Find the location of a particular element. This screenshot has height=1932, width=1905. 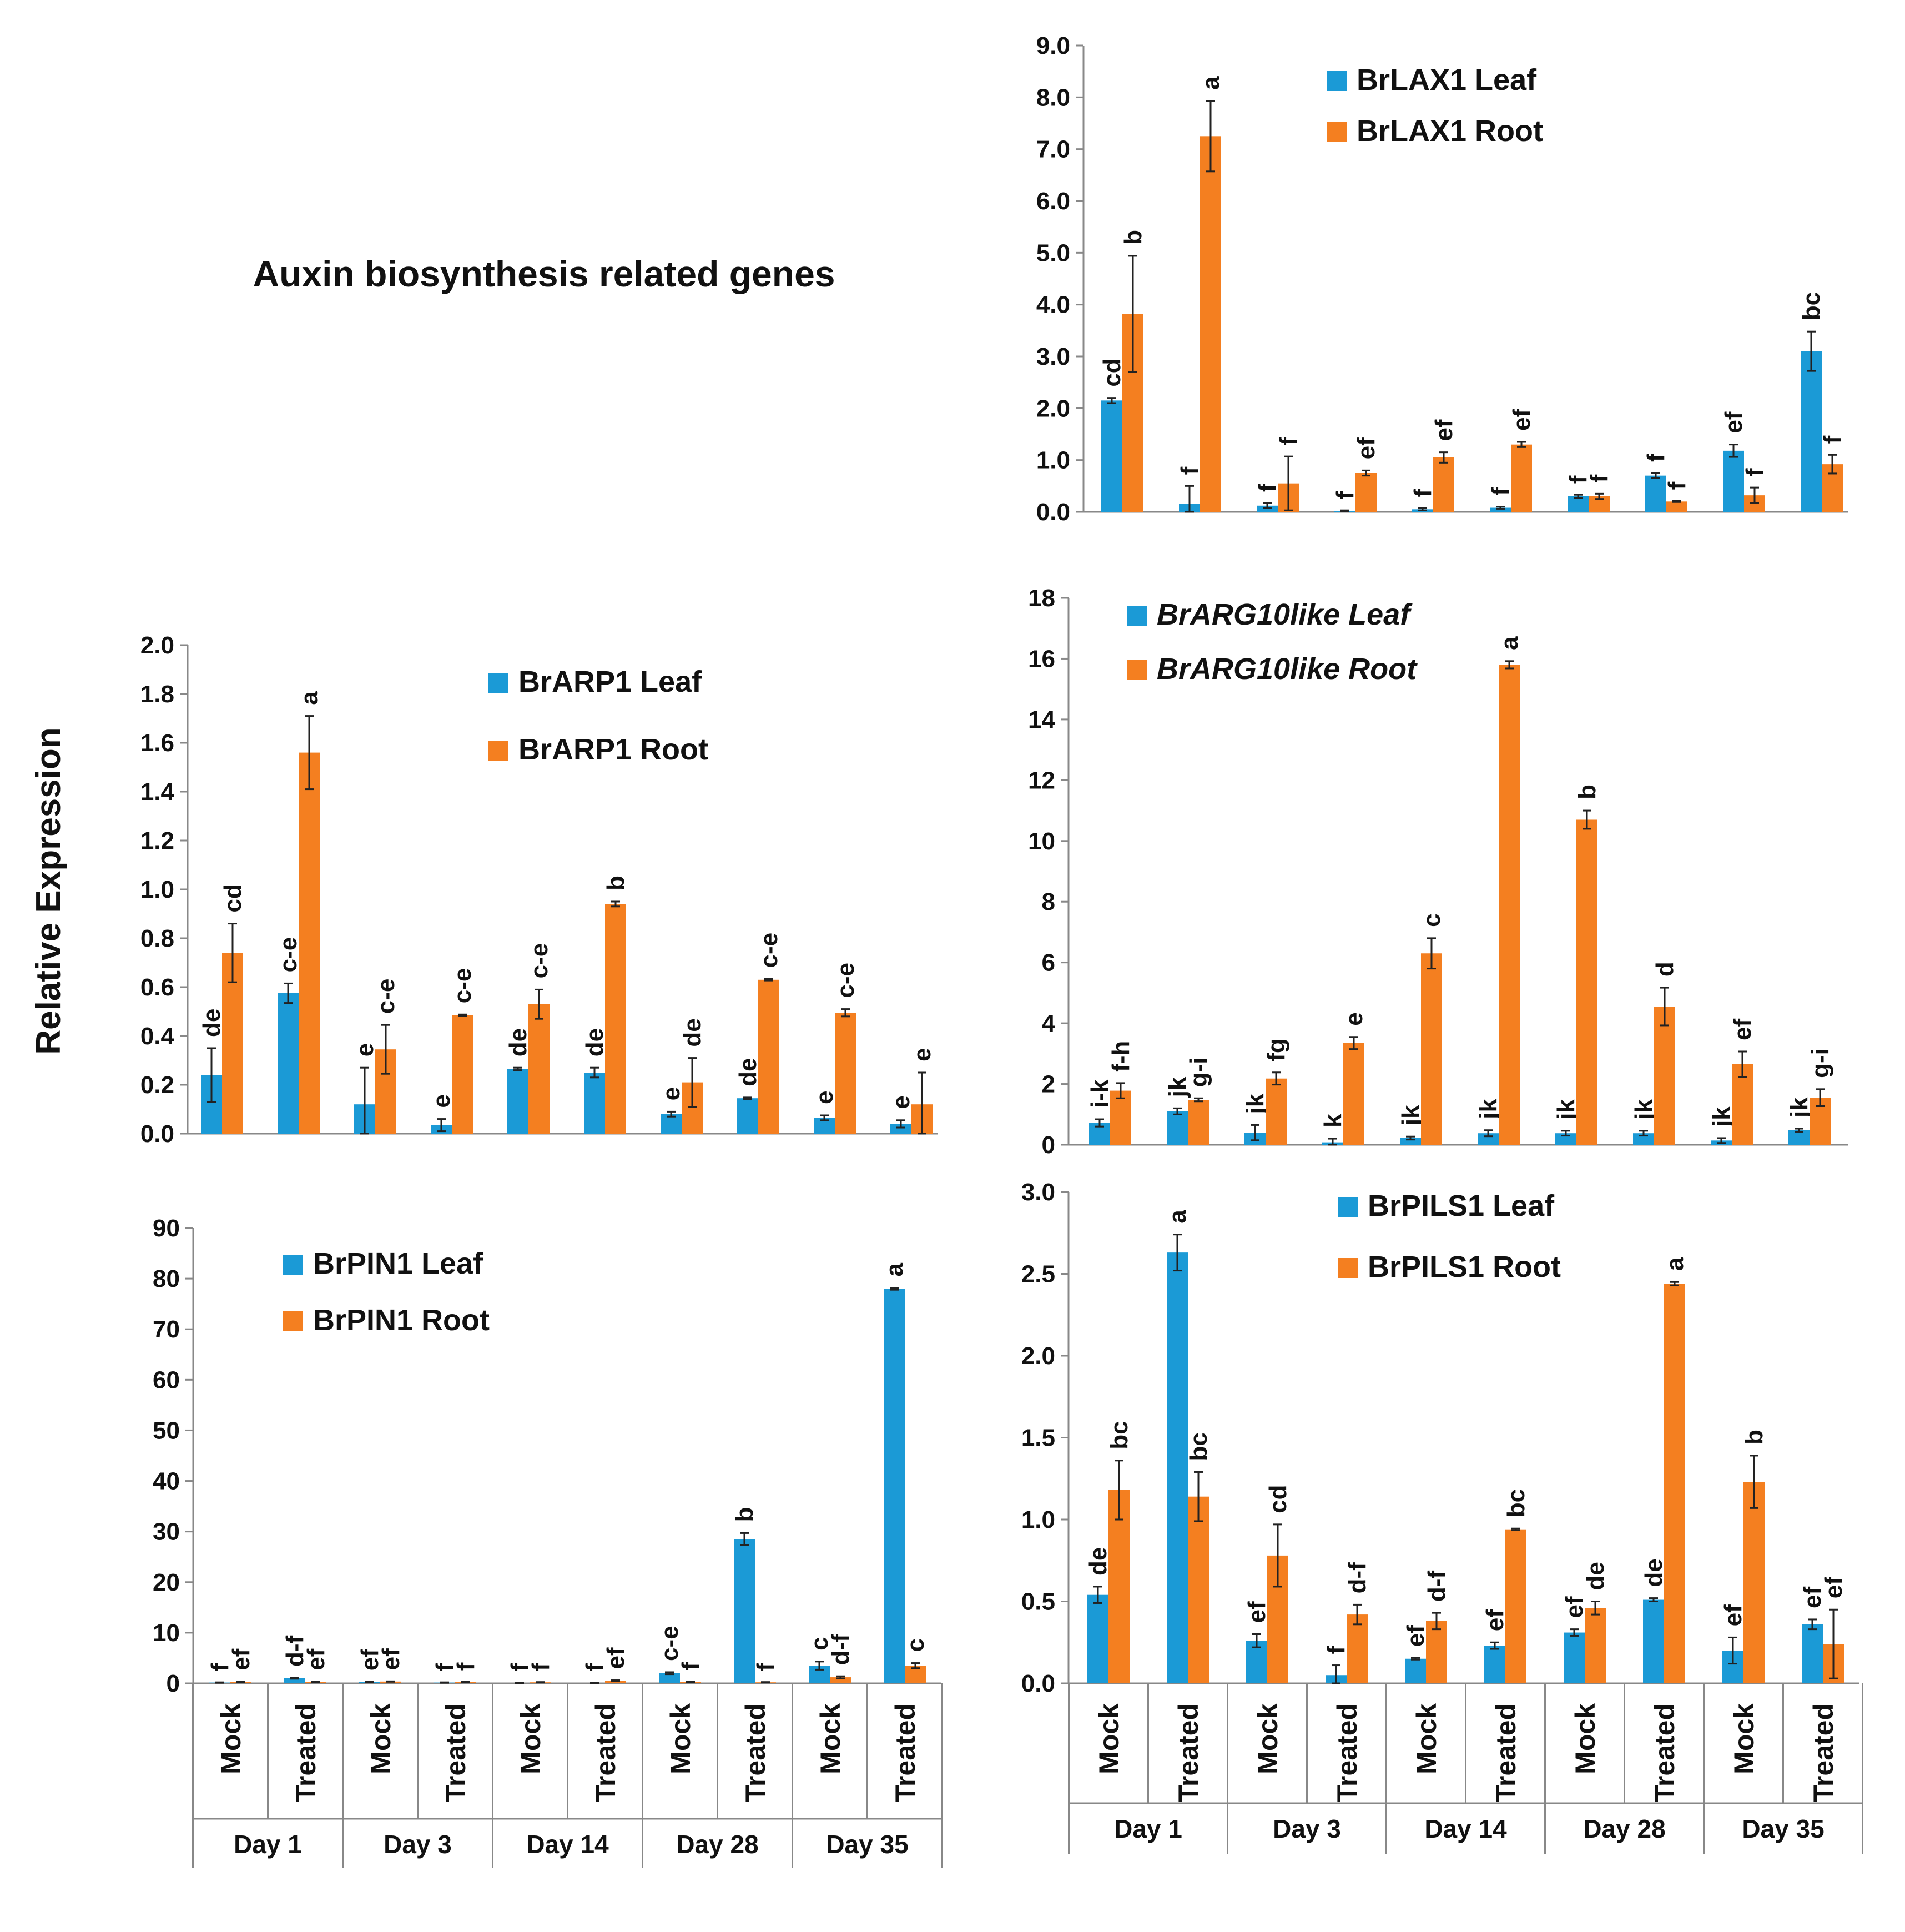

legend-label: BrLAX1 Leaf is located at coordinates (1447, 80).